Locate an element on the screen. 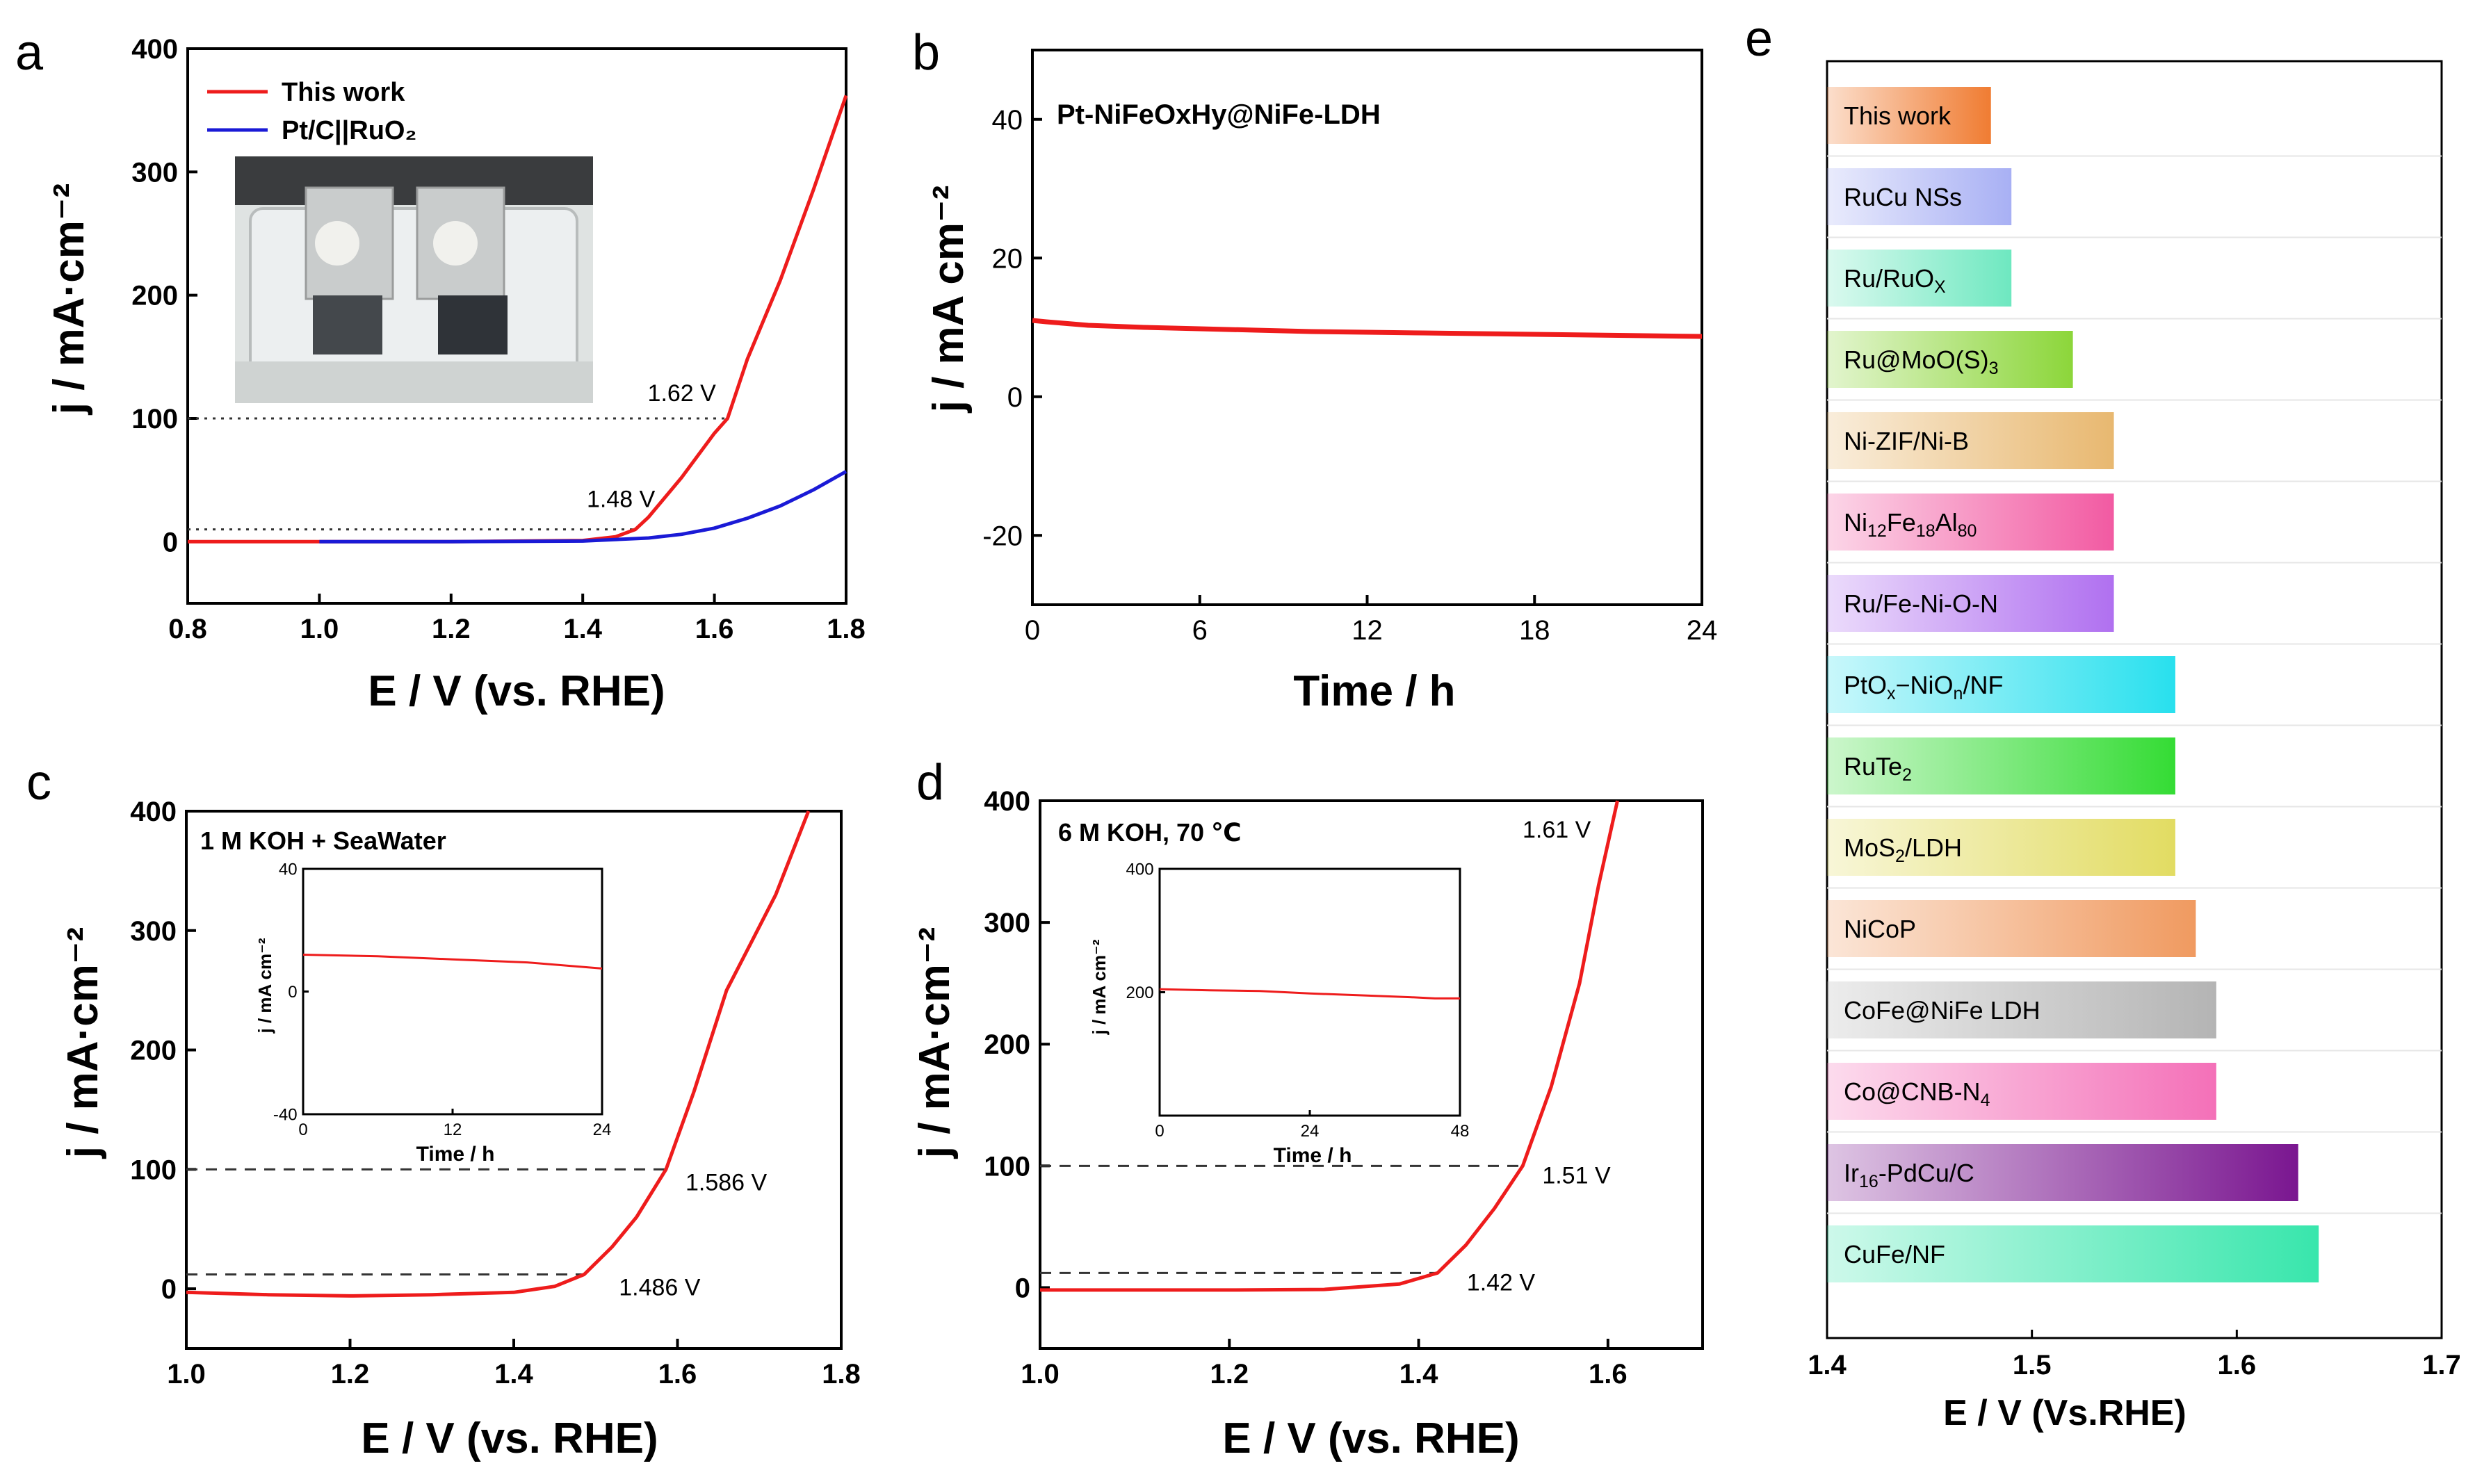 The height and width of the screenshot is (1484, 2475). panel-a-x-label: E / V (vs. RHE) is located at coordinates (516, 691).